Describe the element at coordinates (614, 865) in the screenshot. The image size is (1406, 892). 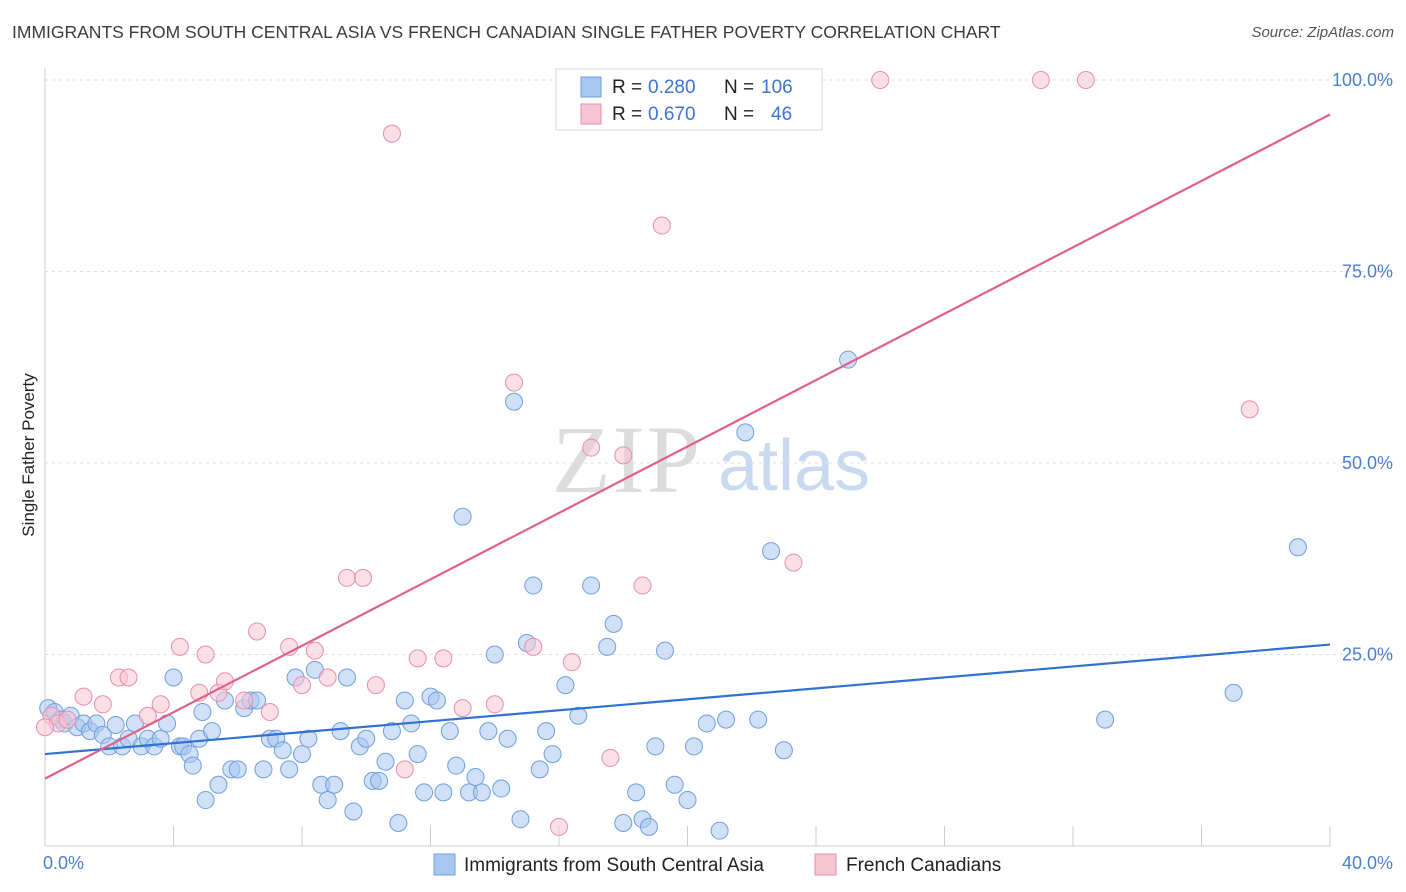
I see `series-legend-label-immigrants: Immigrants from South Central Asia` at that location.